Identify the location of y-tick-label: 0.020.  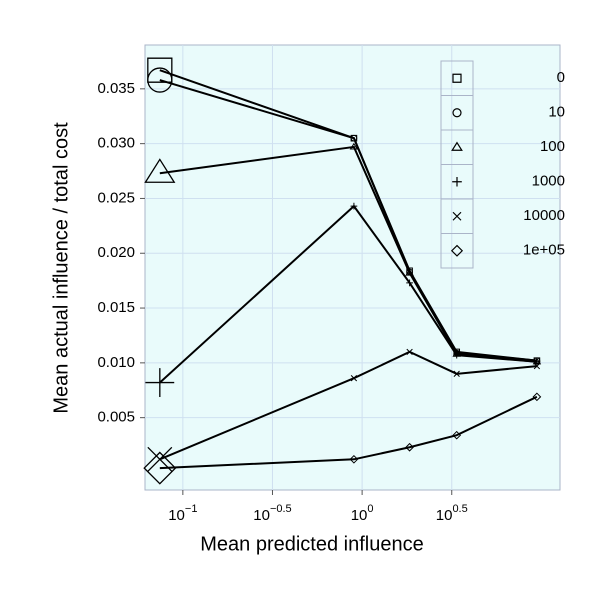
(116, 252).